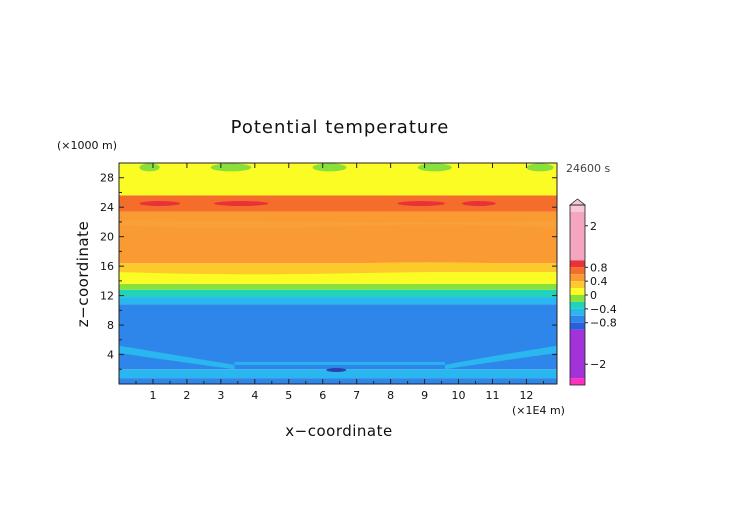 The width and height of the screenshot is (752, 532). I want to click on colorbar: 2 0.80.40−0.4−0.8 −2, so click(592, 292).